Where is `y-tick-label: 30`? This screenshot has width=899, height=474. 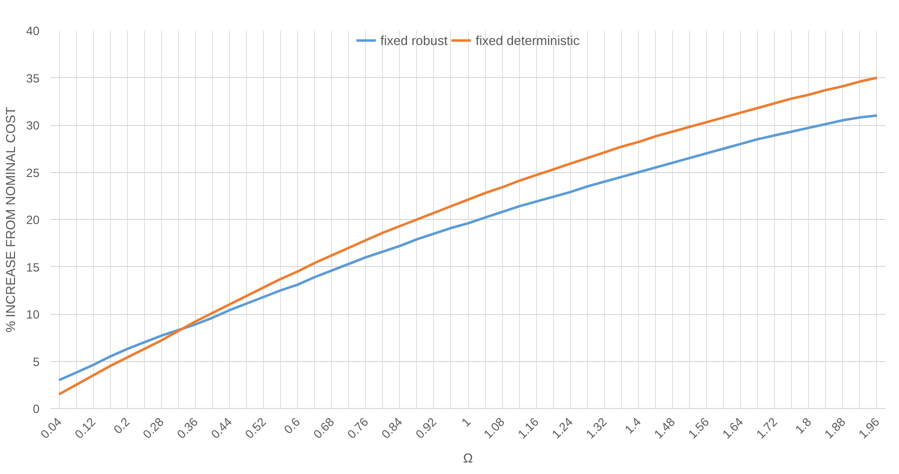
y-tick-label: 30 is located at coordinates (33, 125).